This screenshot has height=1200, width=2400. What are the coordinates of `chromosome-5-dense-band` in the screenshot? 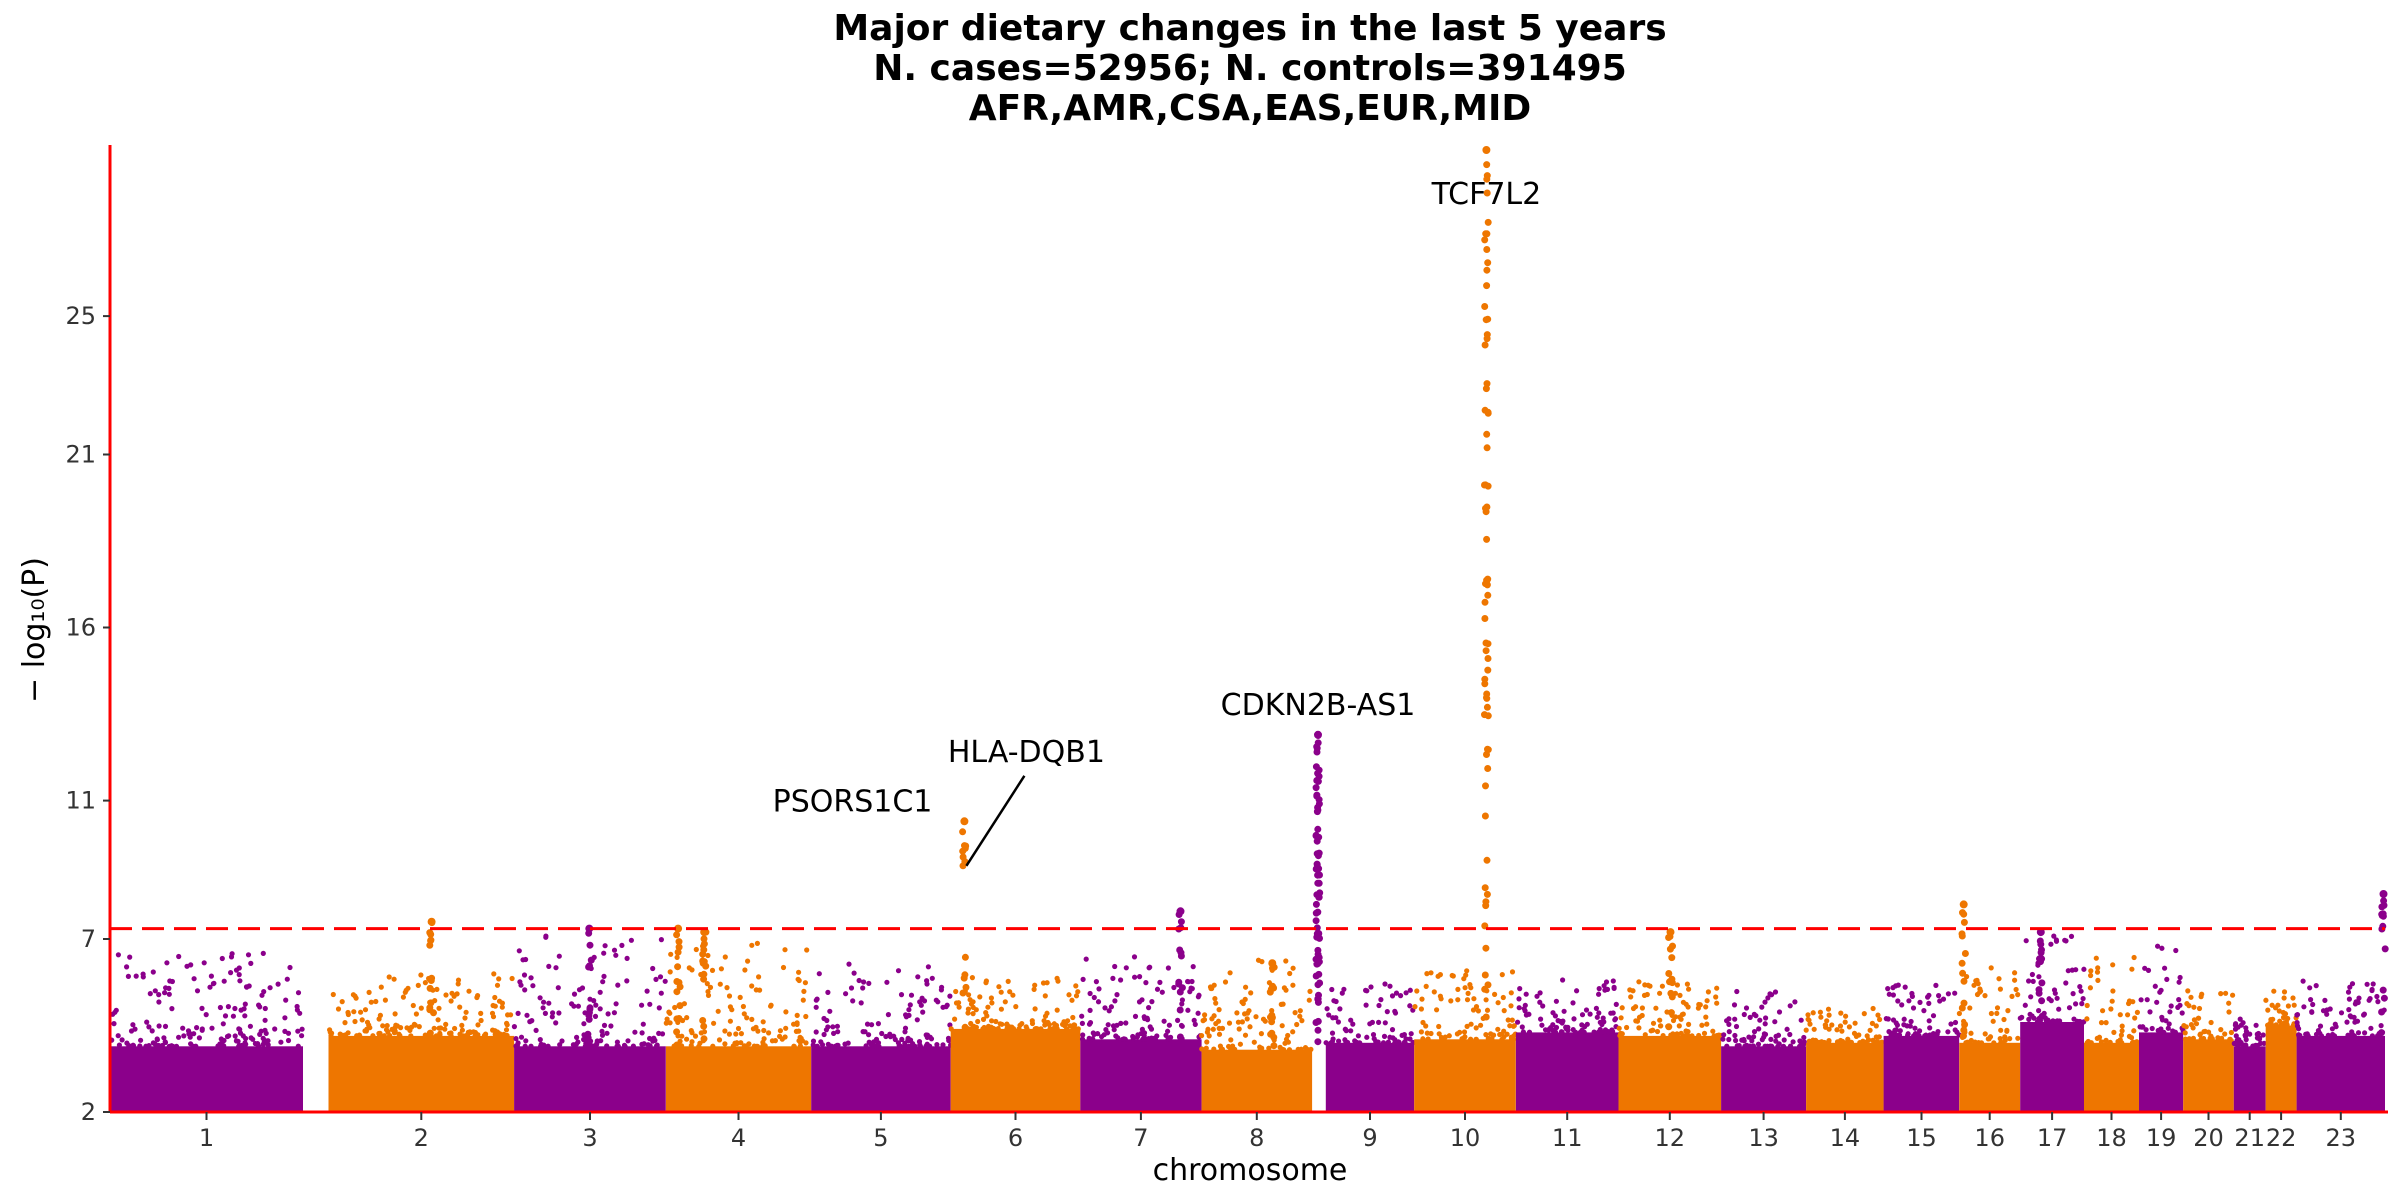 It's located at (881, 1079).